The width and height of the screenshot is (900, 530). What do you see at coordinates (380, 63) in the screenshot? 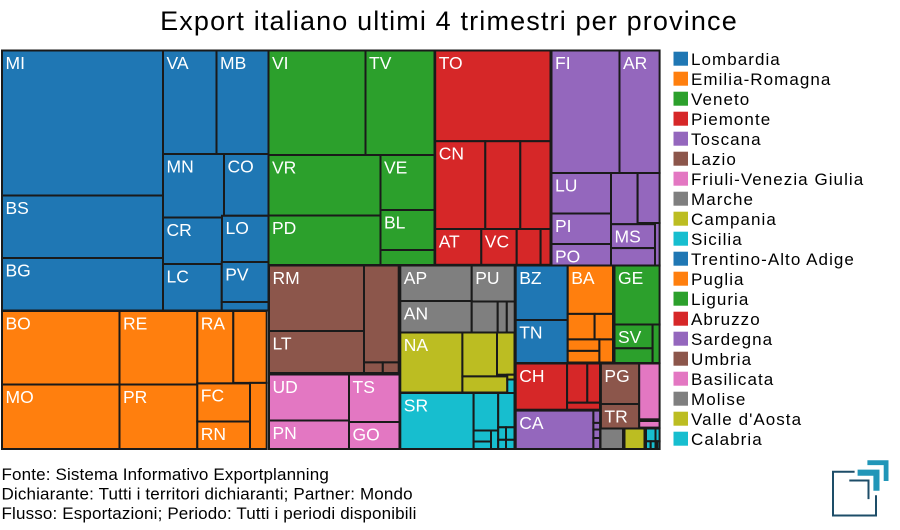
I see `svg-text: TV` at bounding box center [380, 63].